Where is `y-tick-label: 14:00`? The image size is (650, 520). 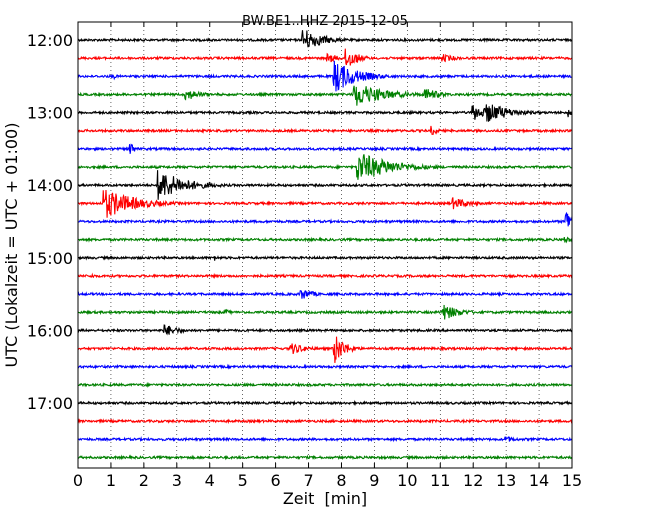
y-tick-label: 14:00 is located at coordinates (50, 185).